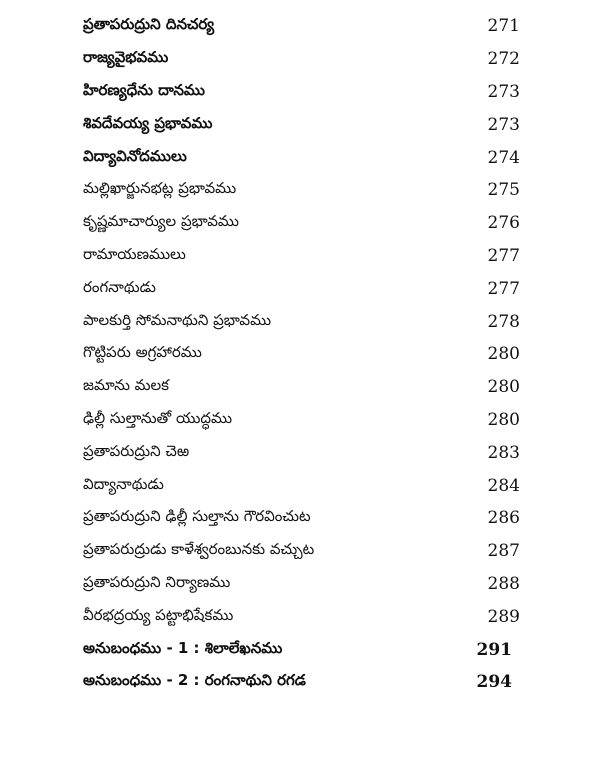  Describe the element at coordinates (301, 420) in the screenshot. I see `toc-entry: ఢిల్లీ సుల్తానుతో యుద్ధము 280` at that location.